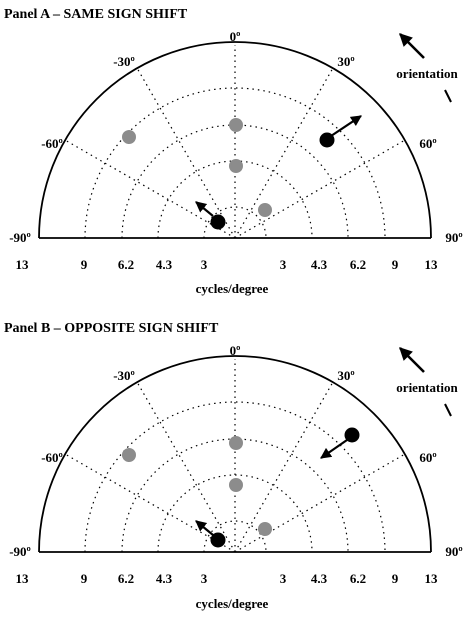  I want to click on panel-a-angle-neg60: -60º, so click(52, 143).